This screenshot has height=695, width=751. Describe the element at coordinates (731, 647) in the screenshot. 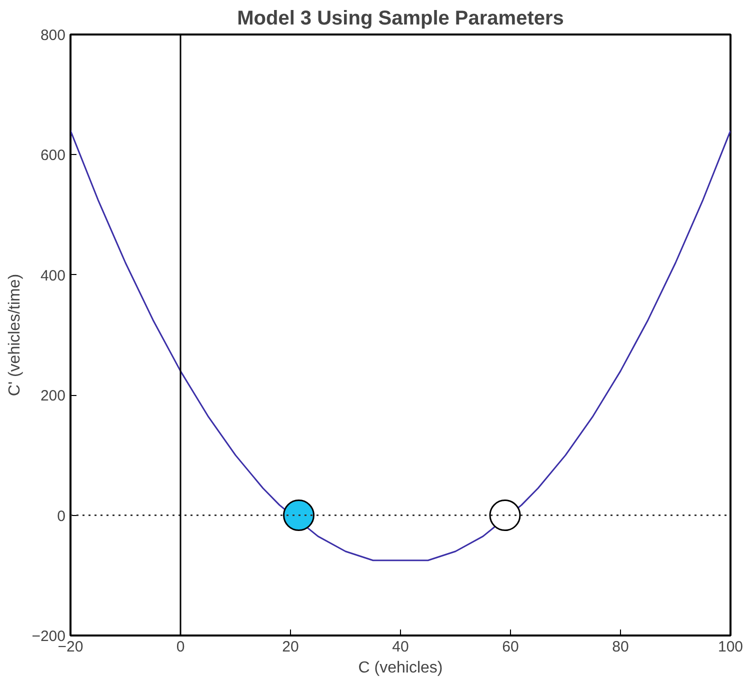

I see `x-tick-label: 100` at that location.